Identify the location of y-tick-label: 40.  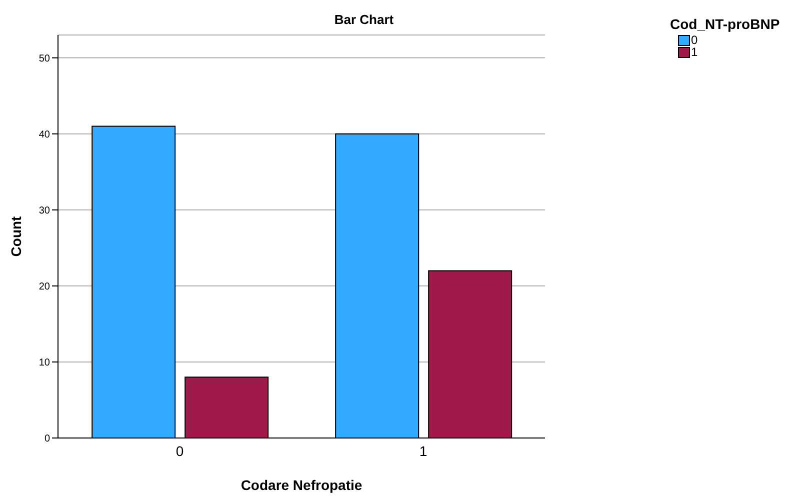
(44, 134).